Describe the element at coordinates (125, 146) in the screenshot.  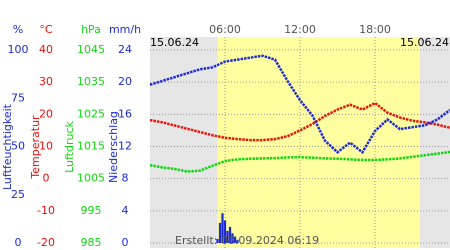
I see `y-tick-label: 12` at that location.